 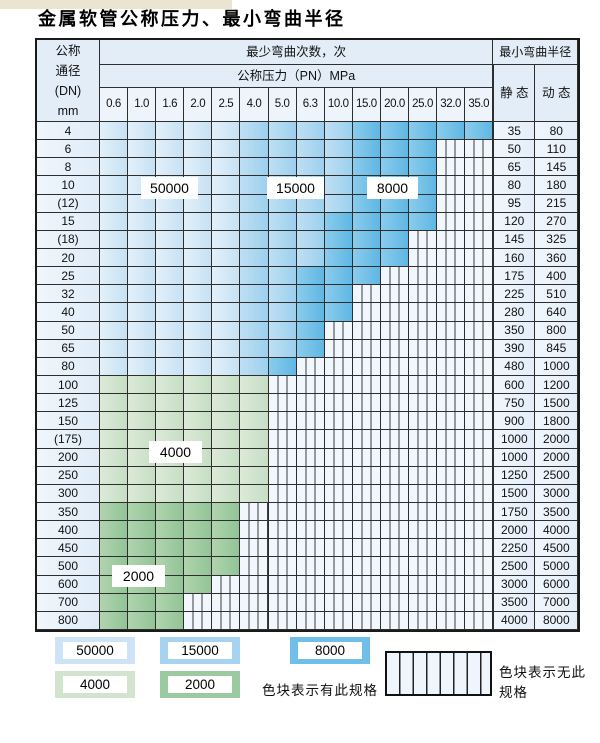 I want to click on dynamic-radius-cell: 360, so click(x=557, y=258).